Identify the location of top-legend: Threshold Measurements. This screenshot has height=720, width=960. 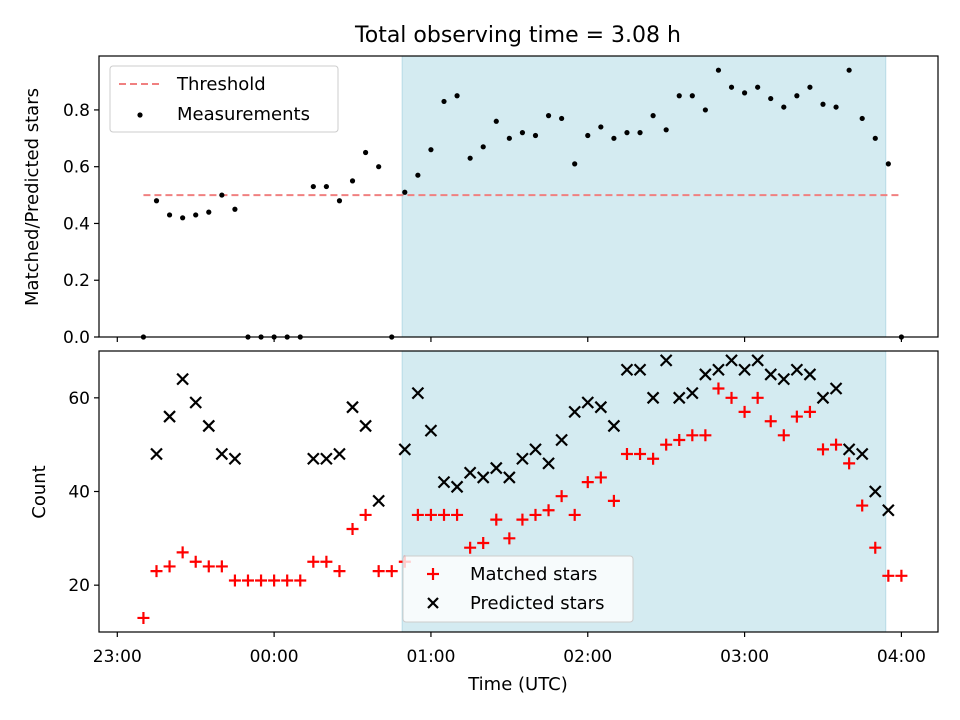
(224, 99).